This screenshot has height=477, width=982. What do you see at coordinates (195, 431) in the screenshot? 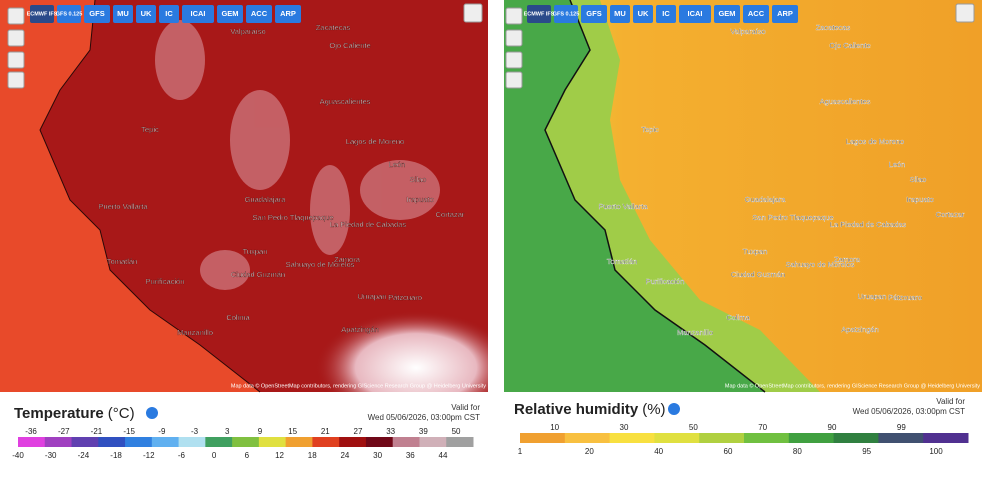
I see `scale-label-top: -3` at bounding box center [195, 431].